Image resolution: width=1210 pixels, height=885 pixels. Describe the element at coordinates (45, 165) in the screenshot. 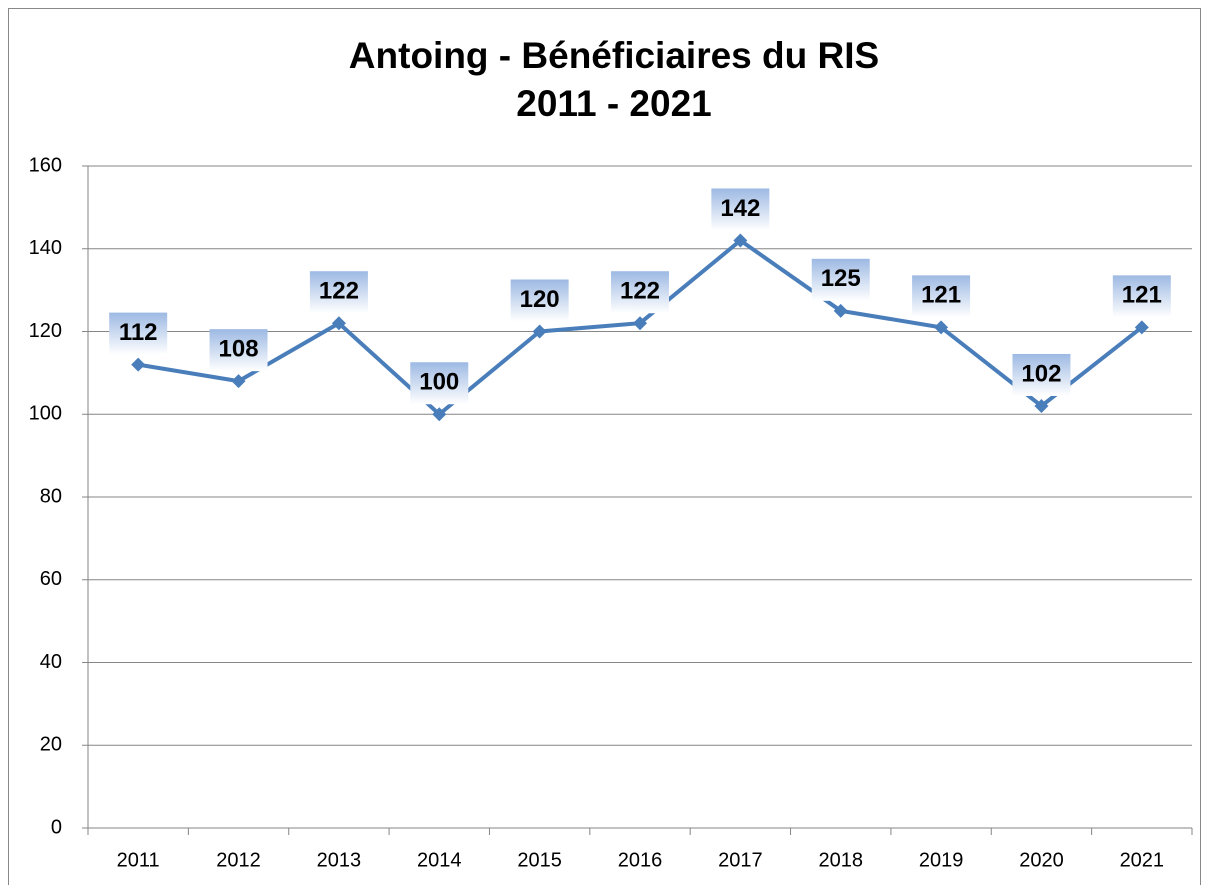

I see `y-tick-label: 160` at that location.